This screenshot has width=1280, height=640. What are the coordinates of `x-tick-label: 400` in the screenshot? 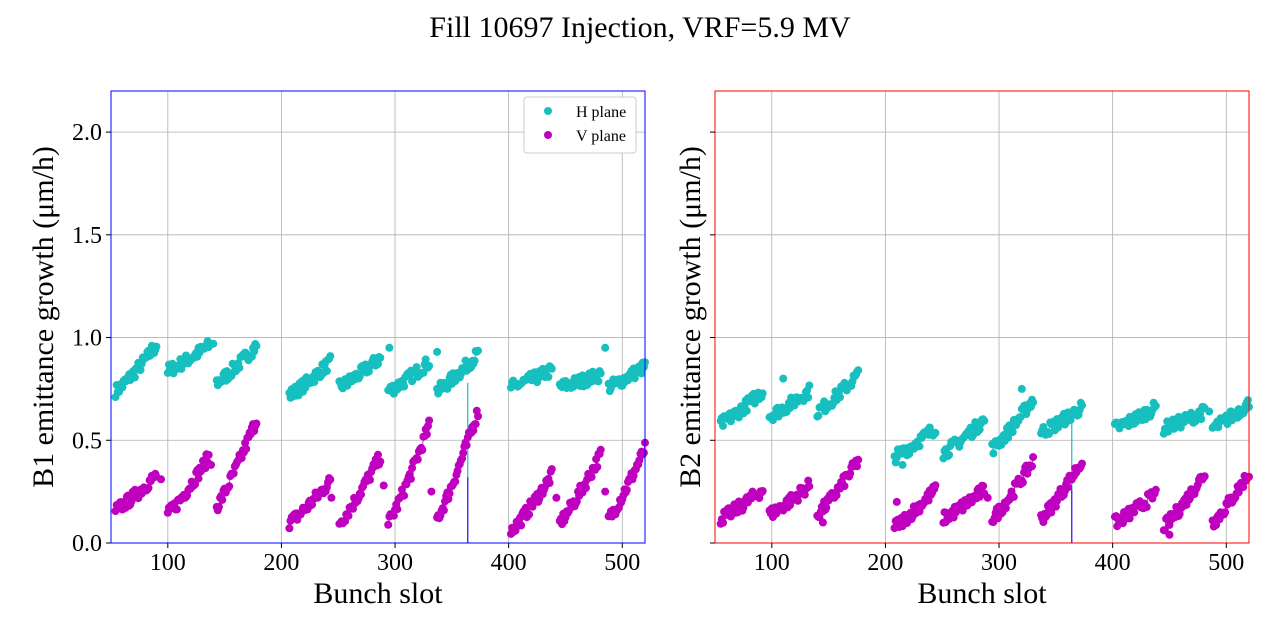 It's located at (1113, 563).